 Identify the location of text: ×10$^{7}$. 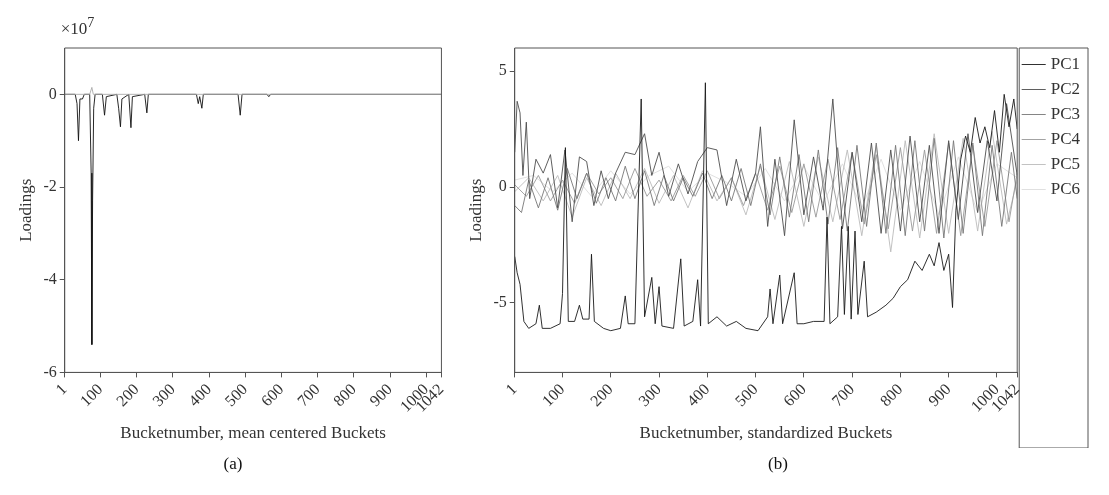
(77, 26).